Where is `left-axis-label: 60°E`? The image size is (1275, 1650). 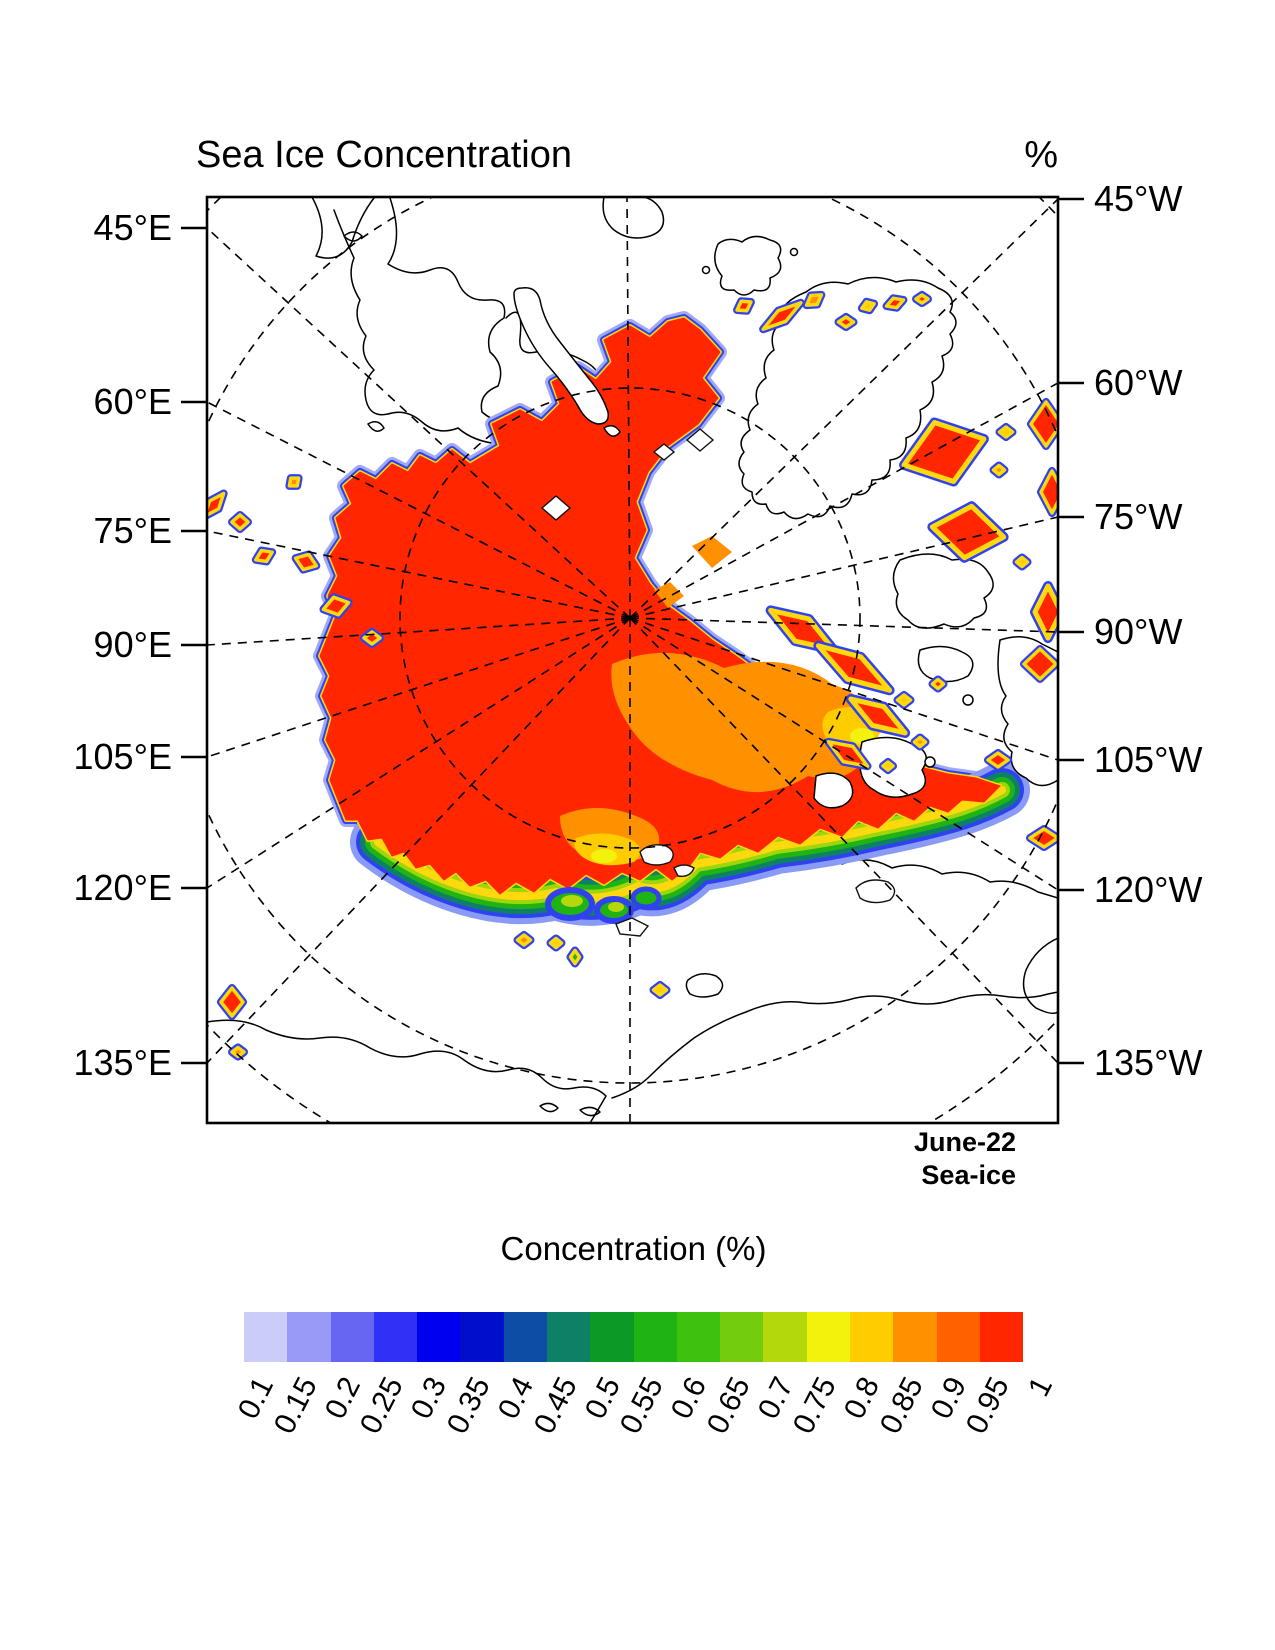
left-axis-label: 60°E is located at coordinates (132, 401).